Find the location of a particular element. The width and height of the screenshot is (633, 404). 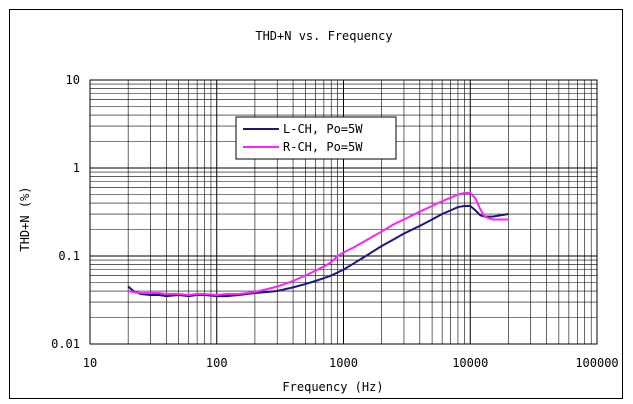

y-axis-label: THD+N (%) is located at coordinates (25, 218).